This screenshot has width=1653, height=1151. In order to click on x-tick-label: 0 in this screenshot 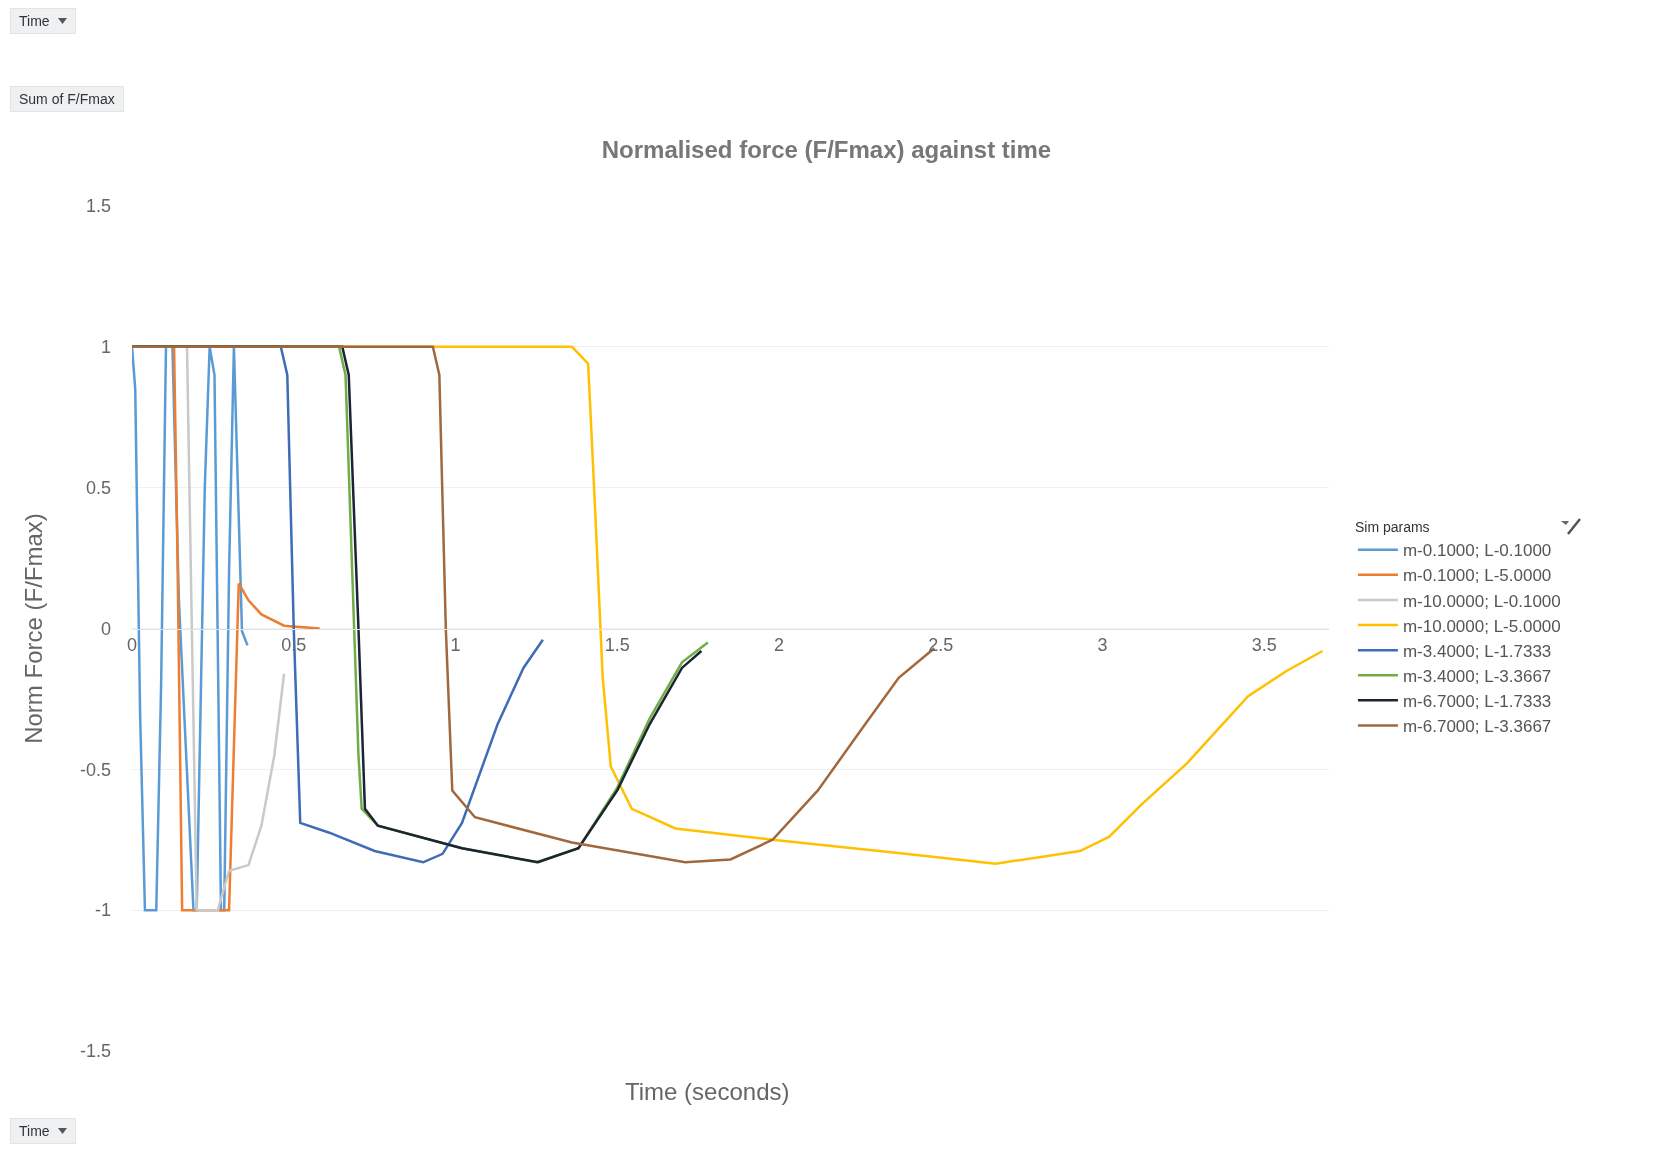, I will do `click(132, 645)`.